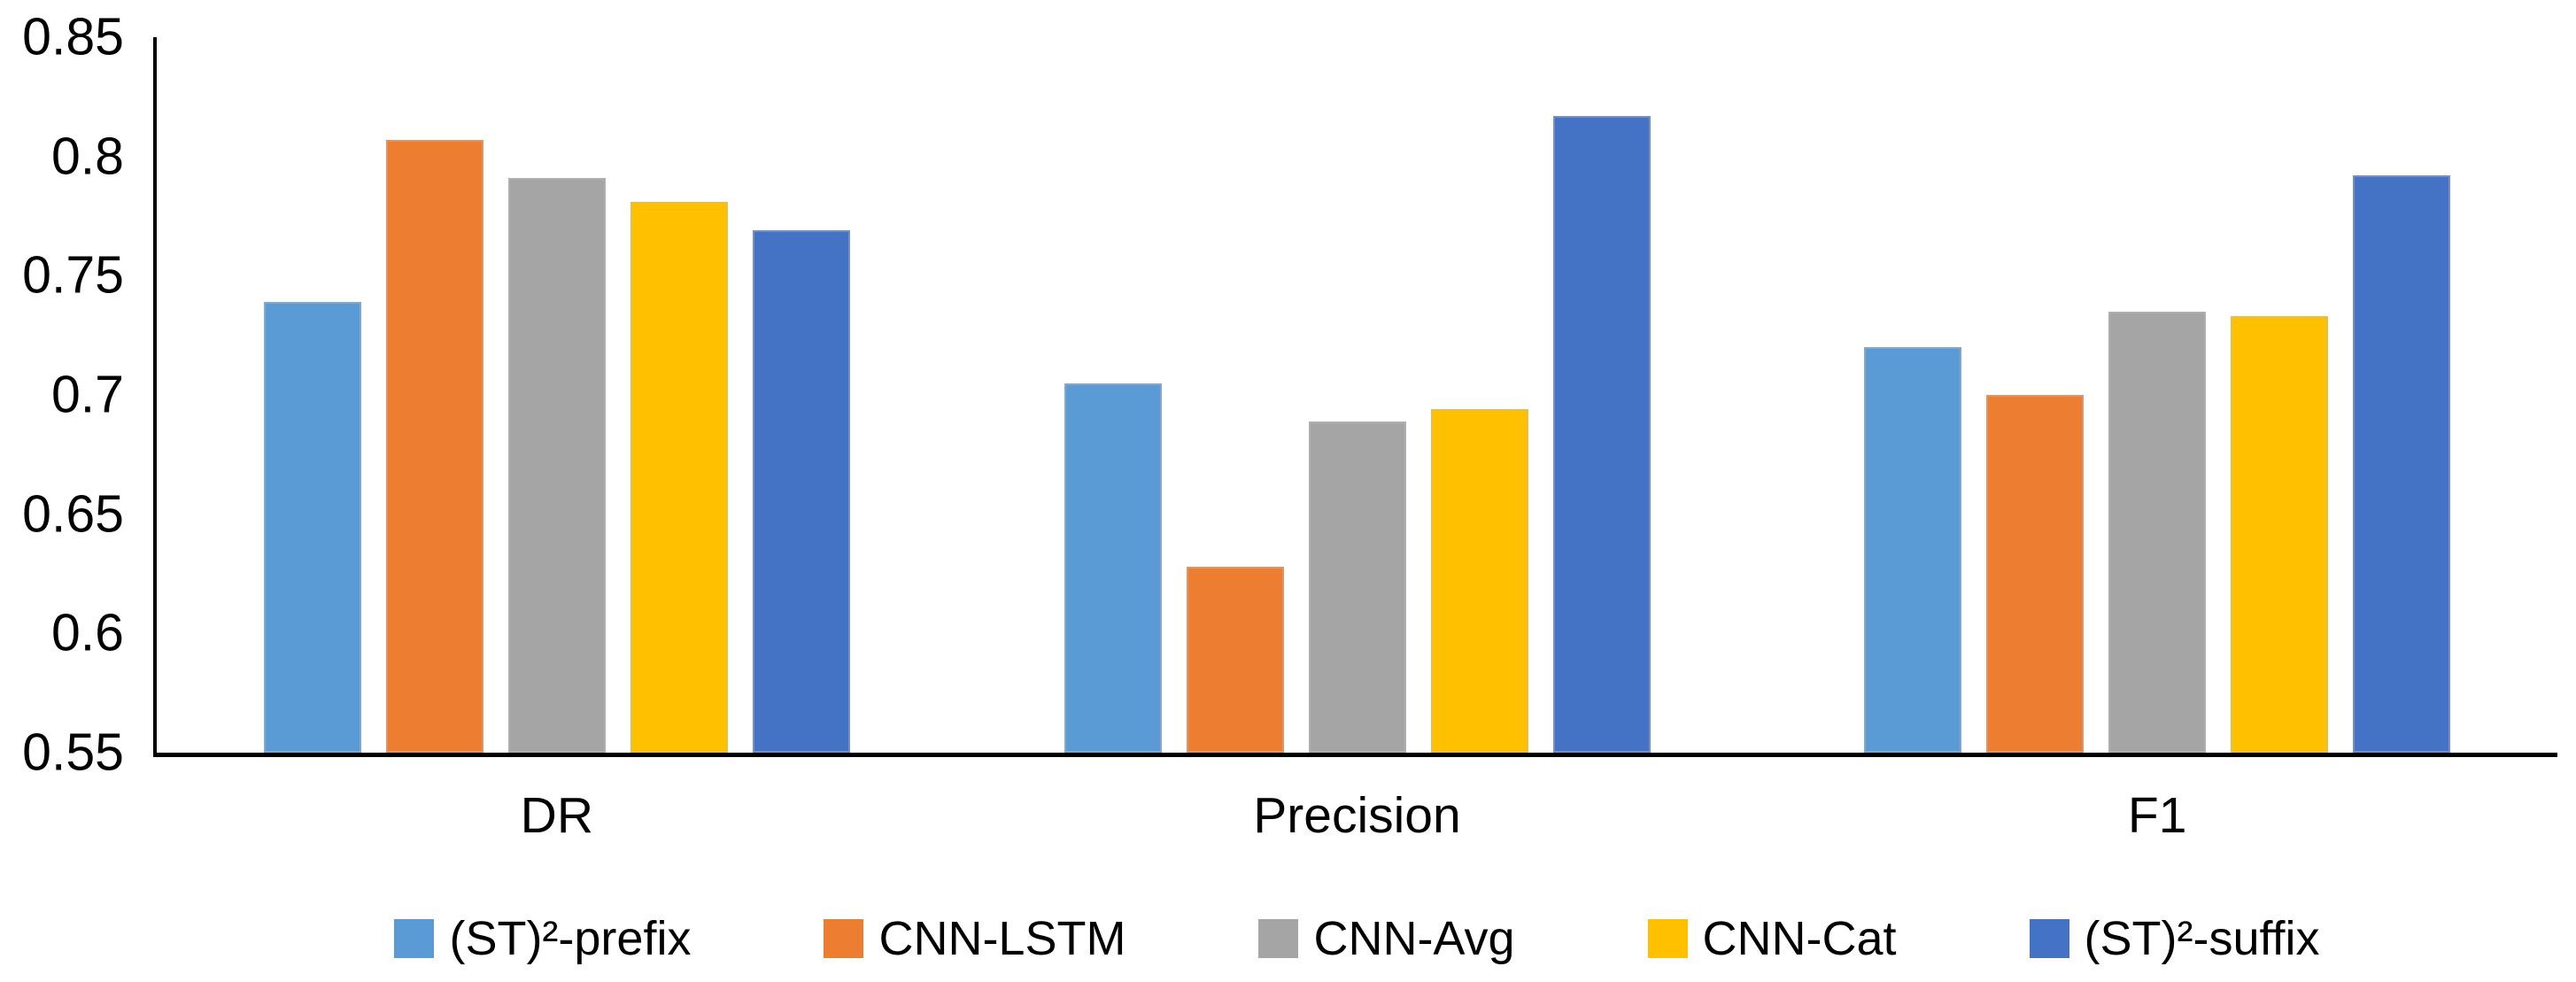 The image size is (2576, 982). I want to click on y-axis-line, so click(155, 397).